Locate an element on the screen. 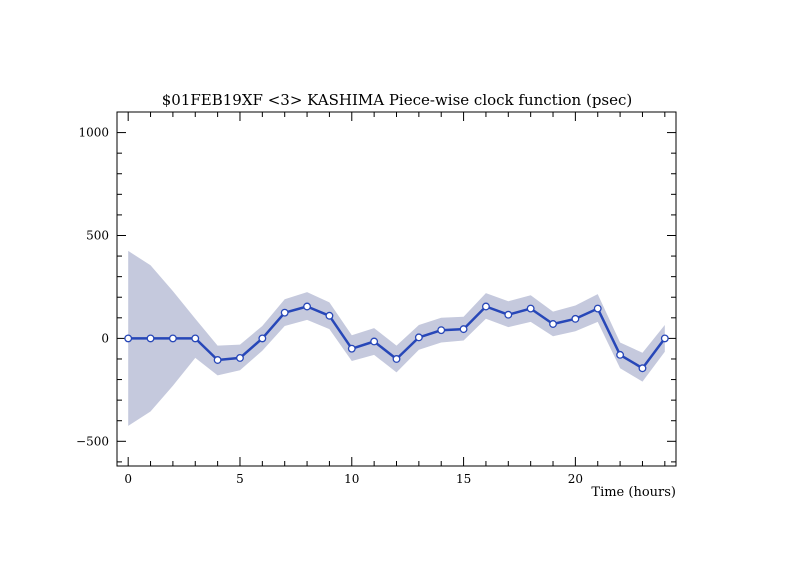  x-tick-label: 15 is located at coordinates (463, 479).